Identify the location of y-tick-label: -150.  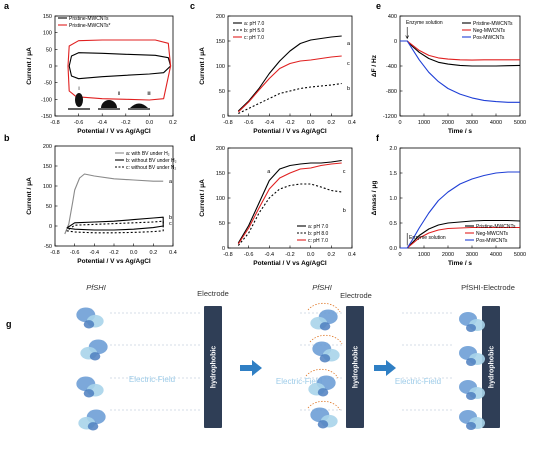
(46, 117).